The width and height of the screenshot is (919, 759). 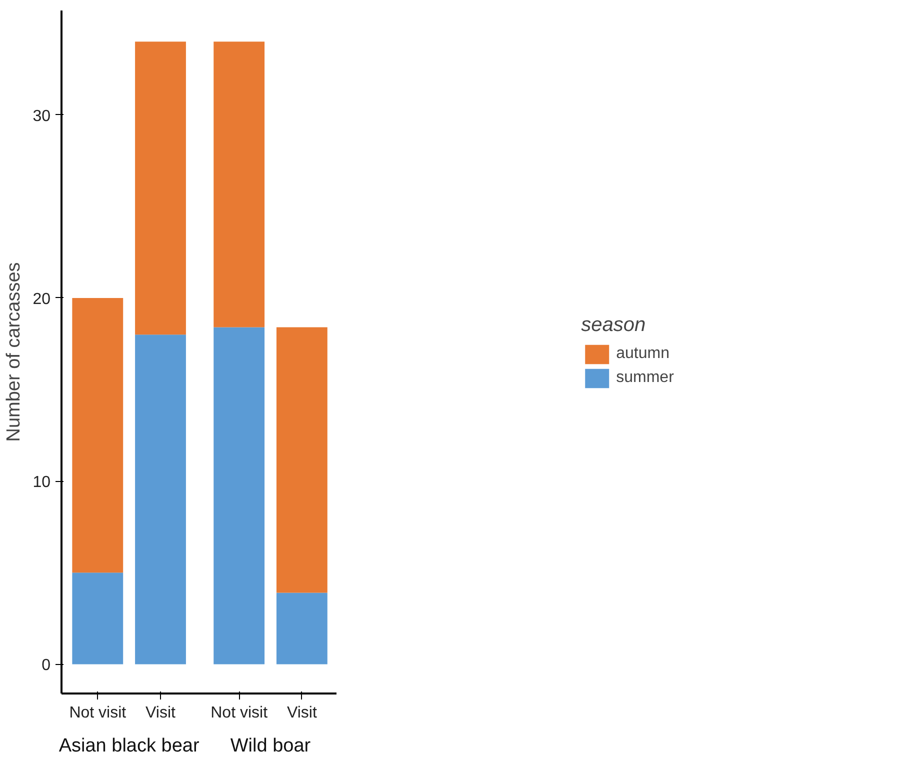 What do you see at coordinates (614, 325) in the screenshot?
I see `legend-title: season` at bounding box center [614, 325].